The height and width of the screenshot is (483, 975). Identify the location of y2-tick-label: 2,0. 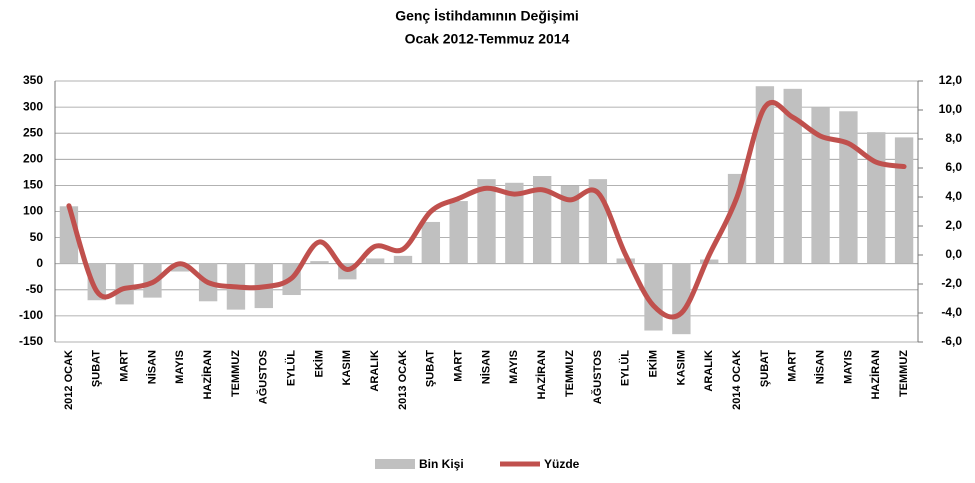
(953, 225).